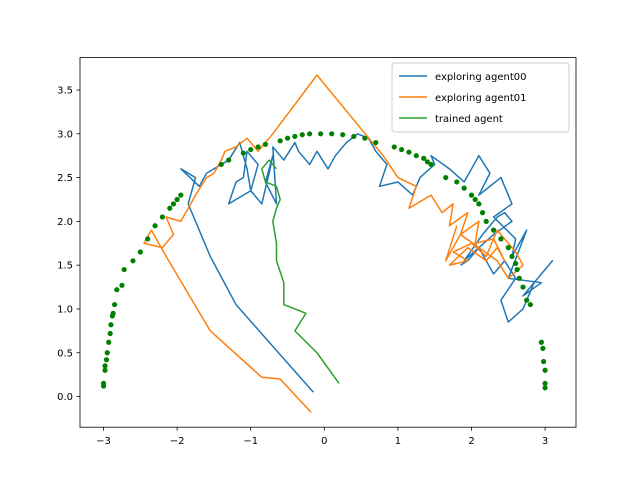  I want to click on y-tick-label: 3.0, so click(65, 134).